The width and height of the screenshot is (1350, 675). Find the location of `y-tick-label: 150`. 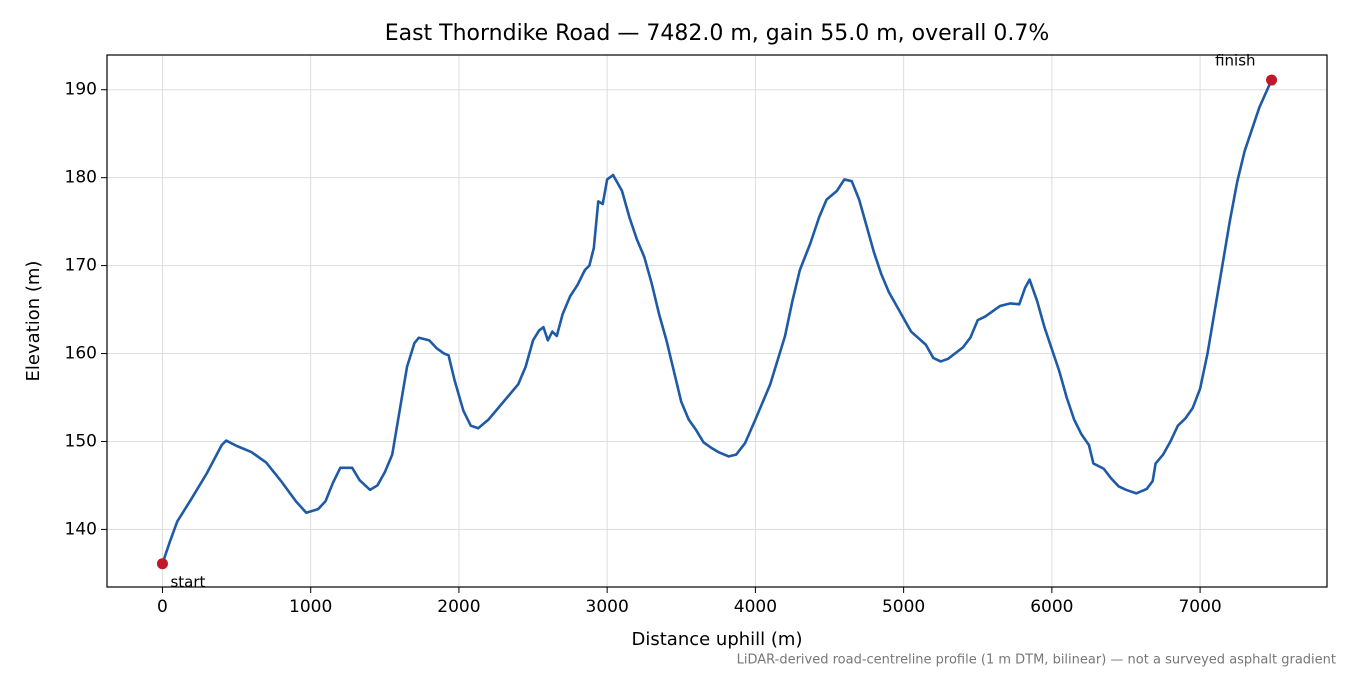

y-tick-label: 150 is located at coordinates (81, 441).